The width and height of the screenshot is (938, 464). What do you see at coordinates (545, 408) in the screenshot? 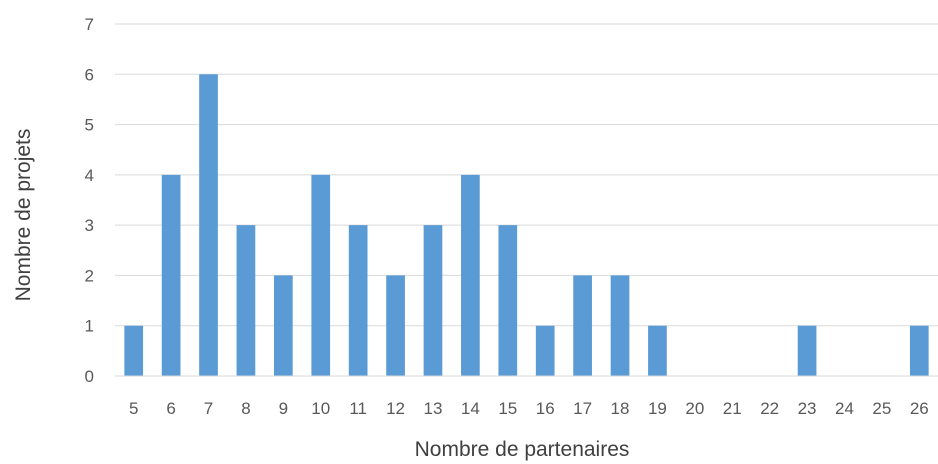
I see `x-tick-label: 16` at bounding box center [545, 408].